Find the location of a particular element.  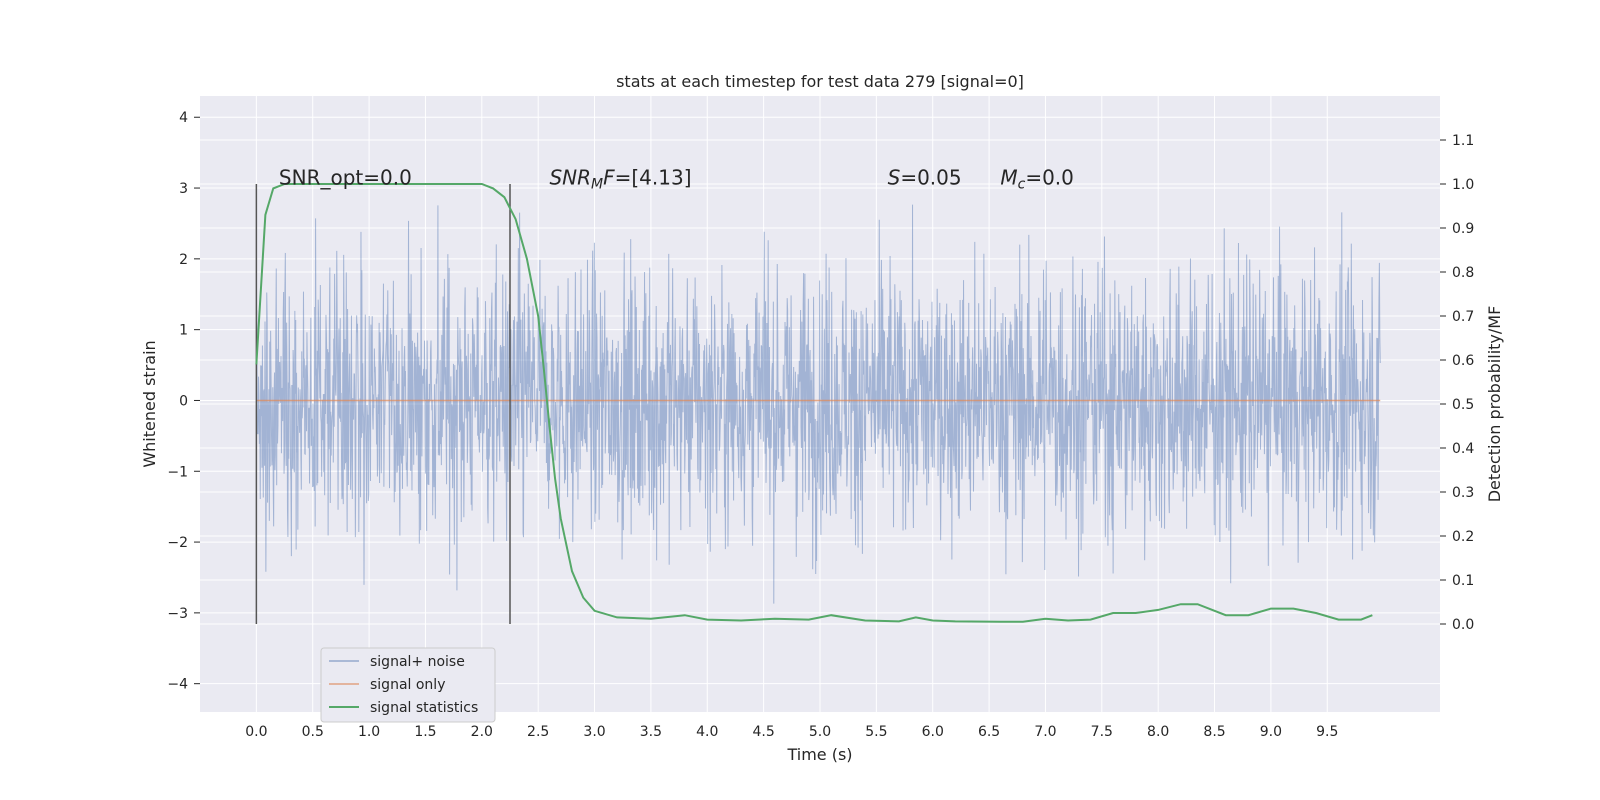

x-tick-label: 3.5 is located at coordinates (651, 732).